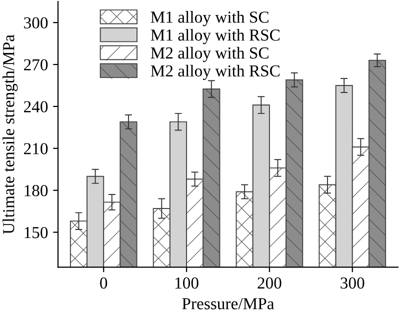 This screenshot has width=400, height=320. Describe the element at coordinates (36, 23) in the screenshot. I see `y-tick-label: 300` at that location.